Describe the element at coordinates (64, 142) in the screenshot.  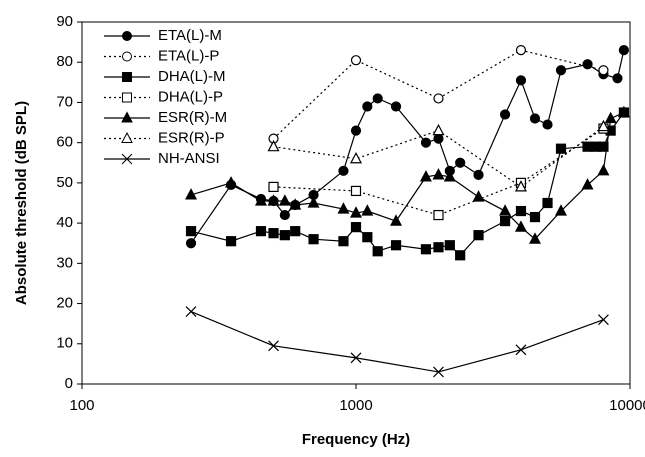
I see `y-tick-label: 60` at that location.